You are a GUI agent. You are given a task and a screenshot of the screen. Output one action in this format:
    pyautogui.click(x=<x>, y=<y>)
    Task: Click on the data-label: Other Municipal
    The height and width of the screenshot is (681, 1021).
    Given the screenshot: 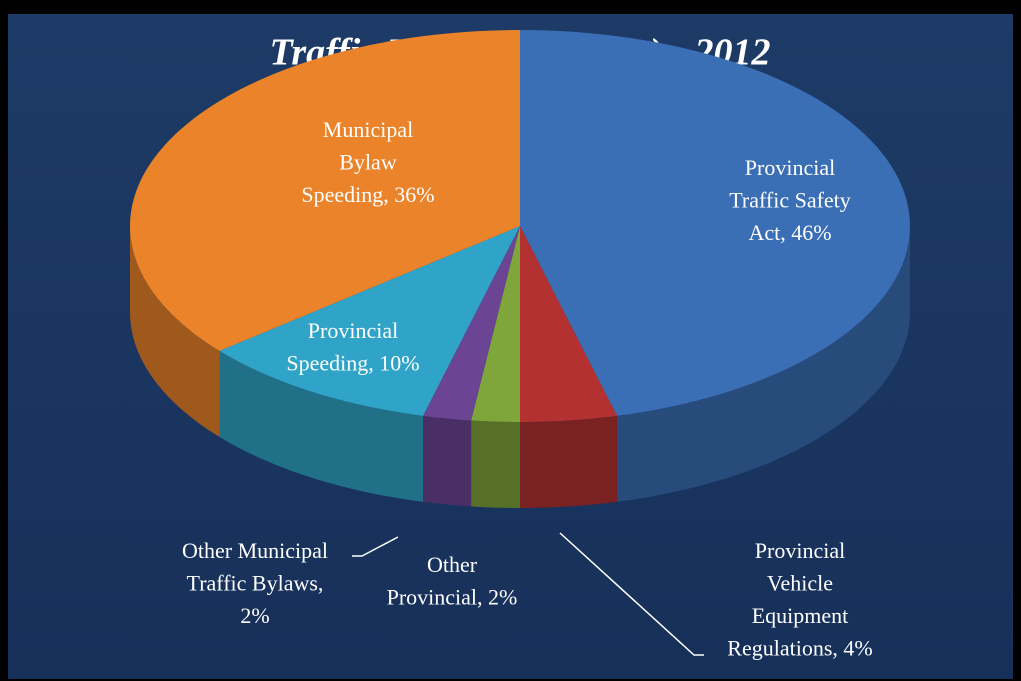 What is the action you would take?
    pyautogui.click(x=255, y=550)
    